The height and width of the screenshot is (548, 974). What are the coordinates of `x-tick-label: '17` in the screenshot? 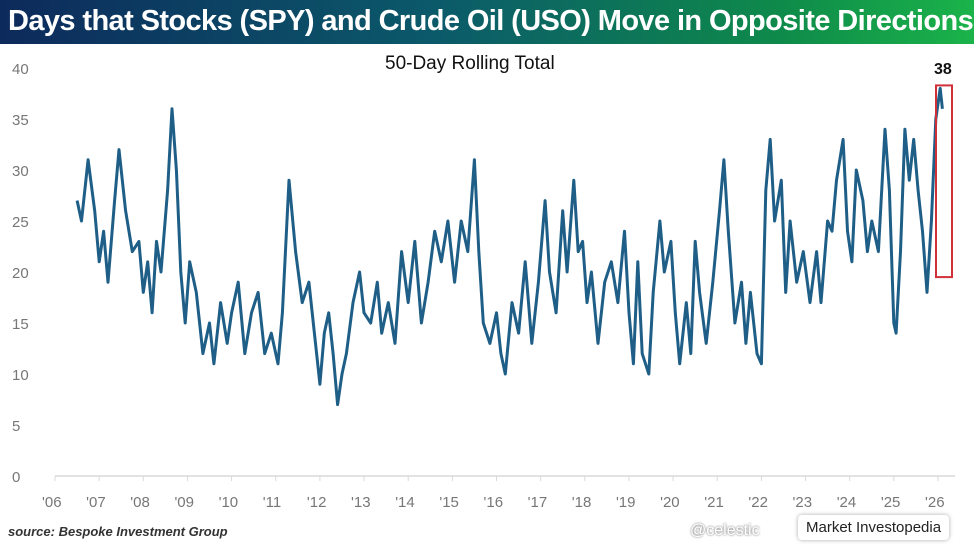 It's located at (538, 502).